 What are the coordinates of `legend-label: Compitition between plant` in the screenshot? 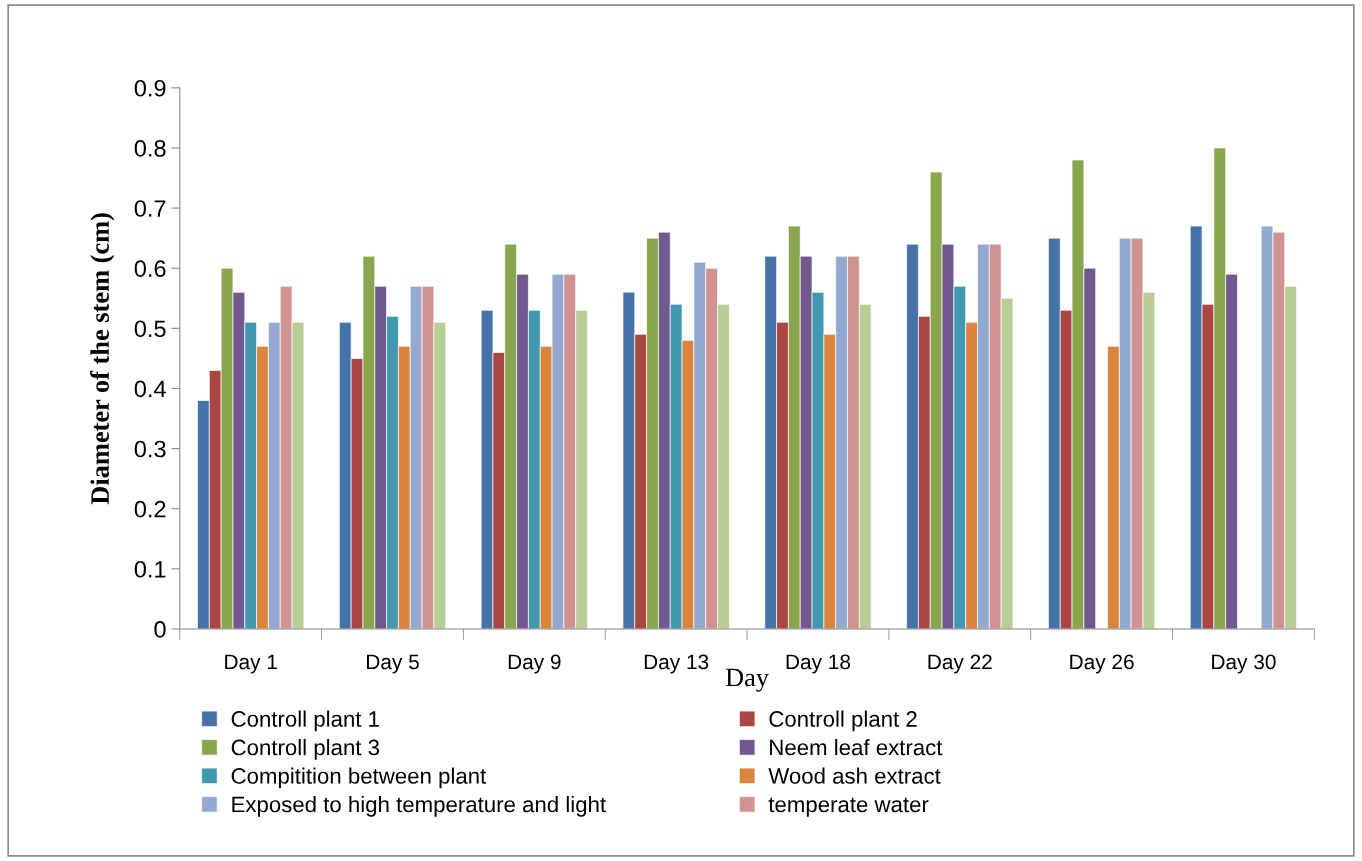 It's located at (359, 778).